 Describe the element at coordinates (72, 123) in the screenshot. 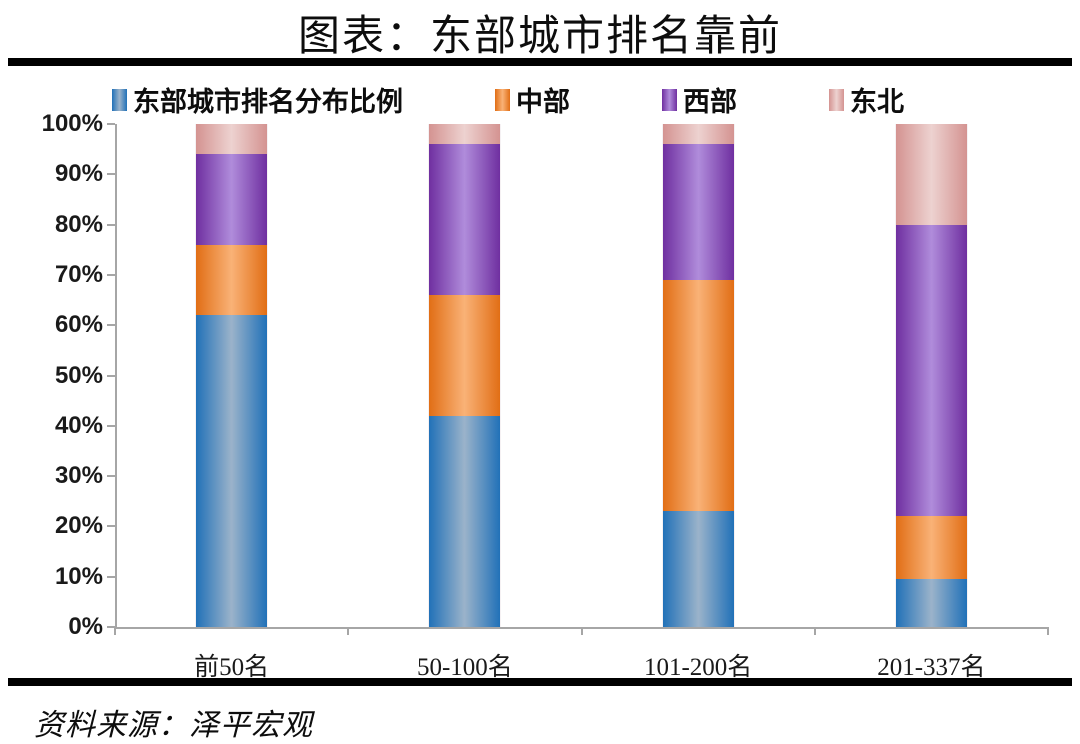

I see `y-tick-label: 100%` at that location.